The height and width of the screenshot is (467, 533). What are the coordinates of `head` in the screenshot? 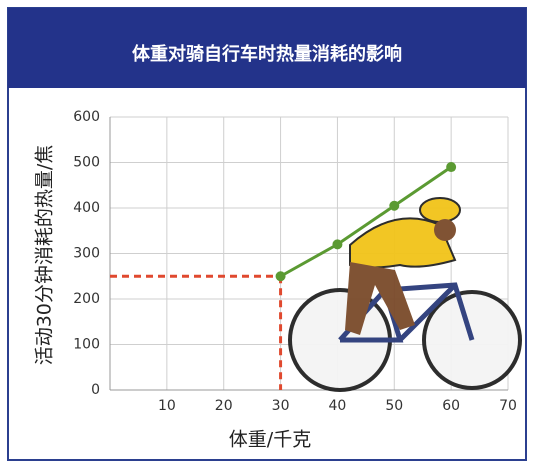 It's located at (445, 230).